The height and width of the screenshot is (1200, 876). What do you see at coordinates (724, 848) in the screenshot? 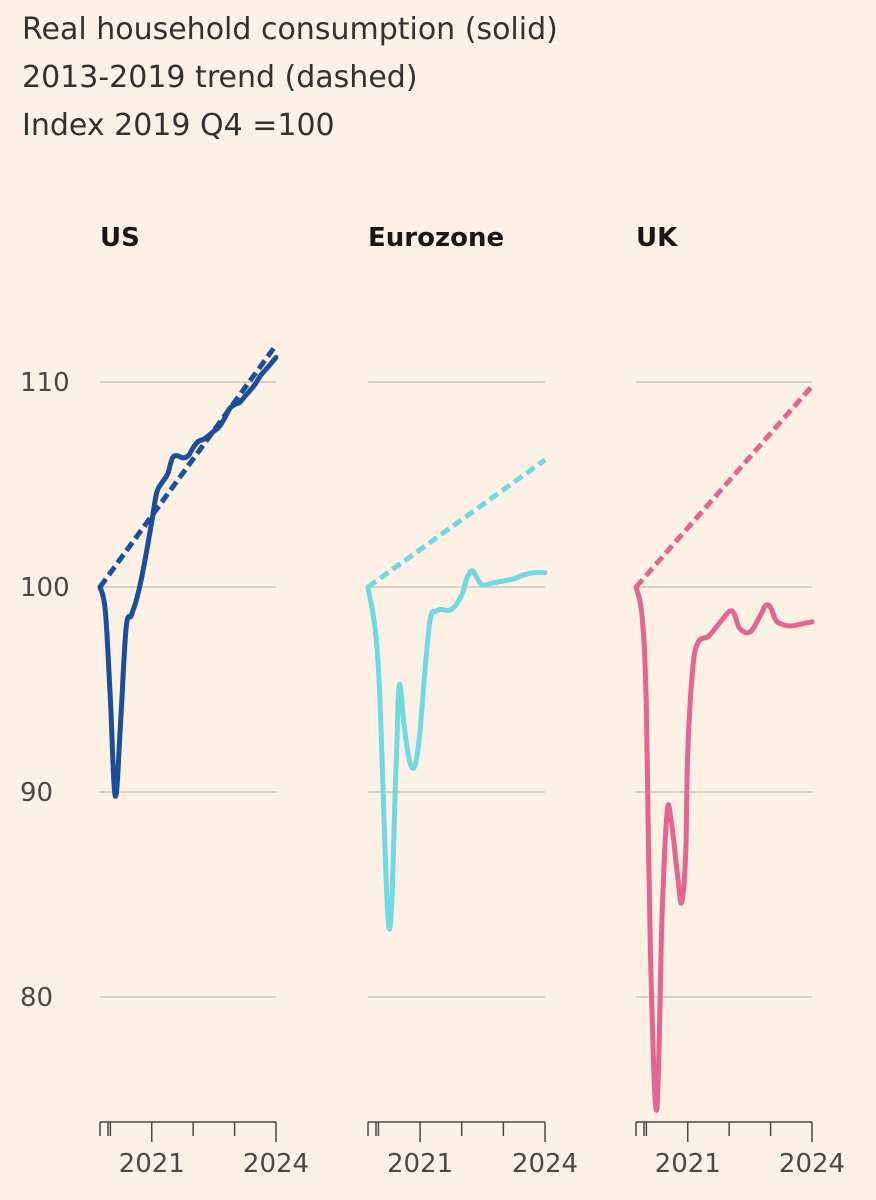
I see `consumption-line-uk` at bounding box center [724, 848].